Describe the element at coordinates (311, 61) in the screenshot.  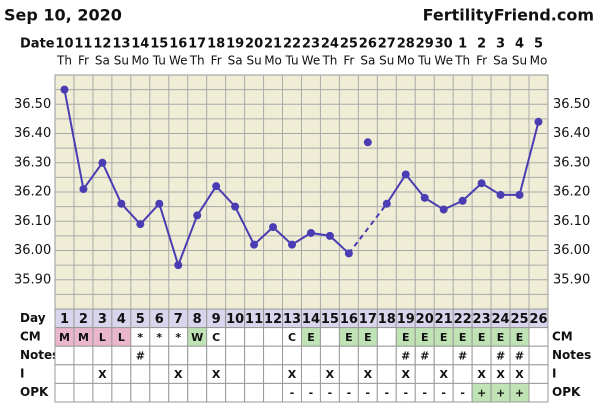
I see `weekday-label: We` at that location.